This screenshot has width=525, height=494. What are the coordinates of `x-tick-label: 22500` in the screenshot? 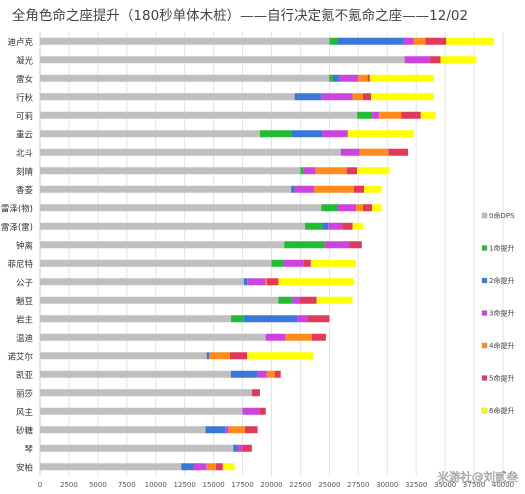 It's located at (300, 485).